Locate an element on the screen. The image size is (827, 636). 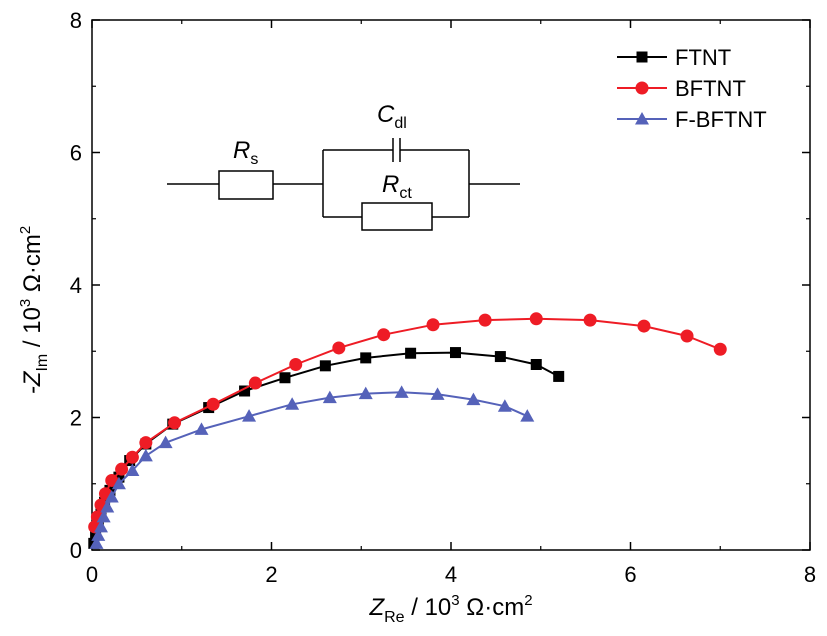
legend-entry-bftnt: BFTNT is located at coordinates (681, 88).